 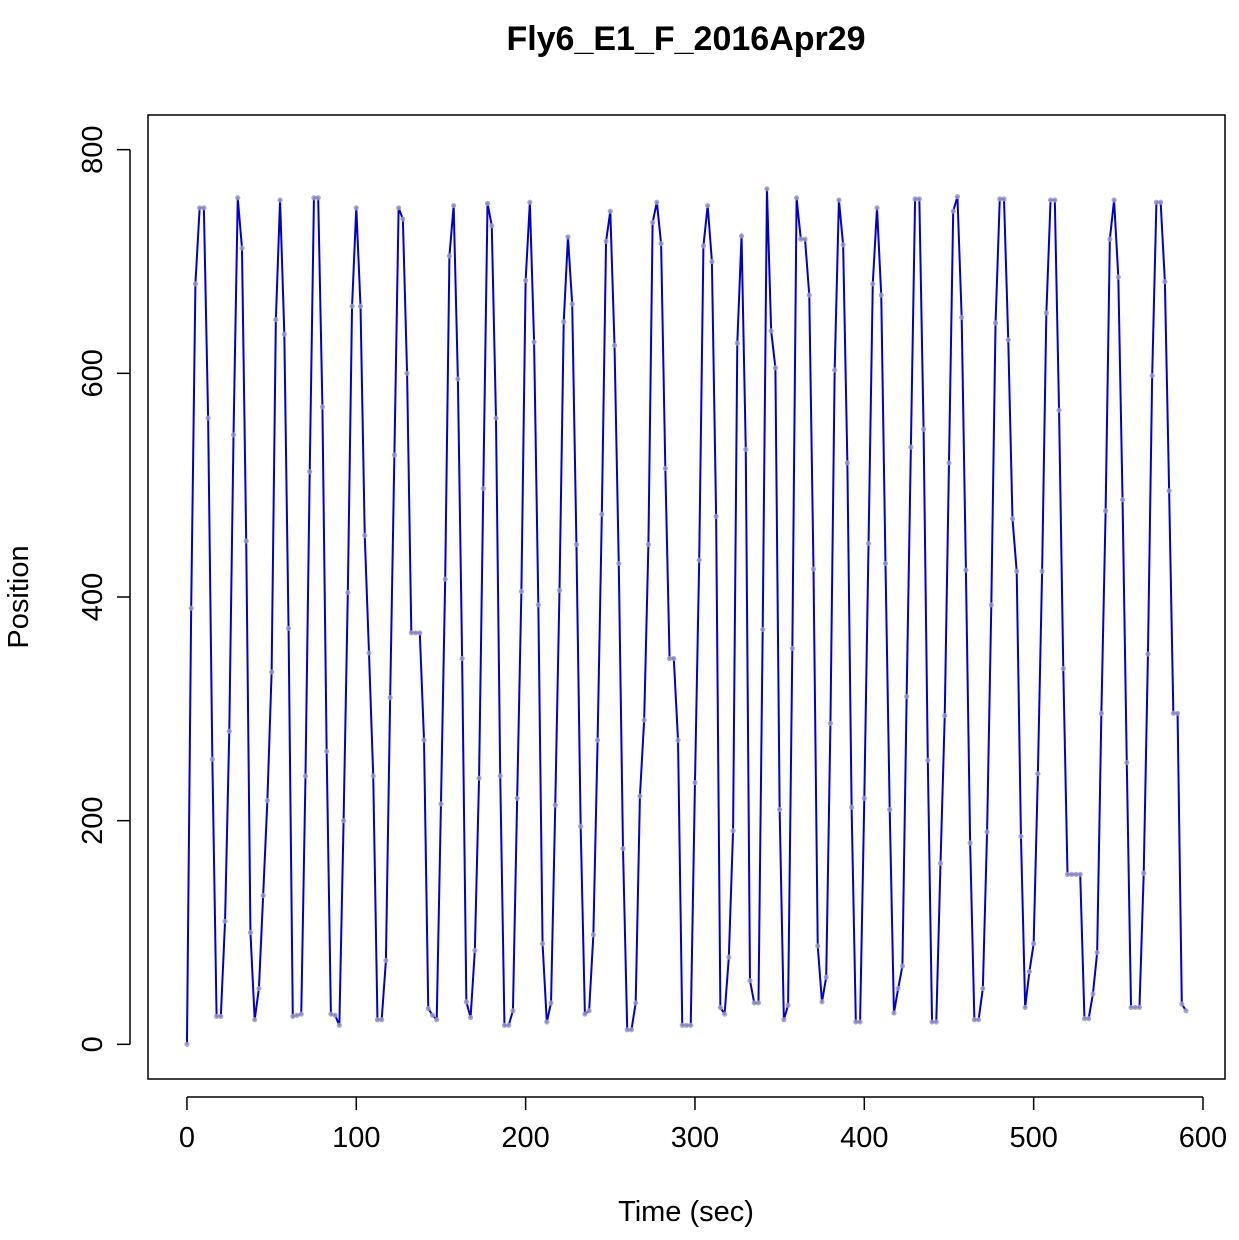 What do you see at coordinates (1033, 1138) in the screenshot?
I see `x-tick-label: 500` at bounding box center [1033, 1138].